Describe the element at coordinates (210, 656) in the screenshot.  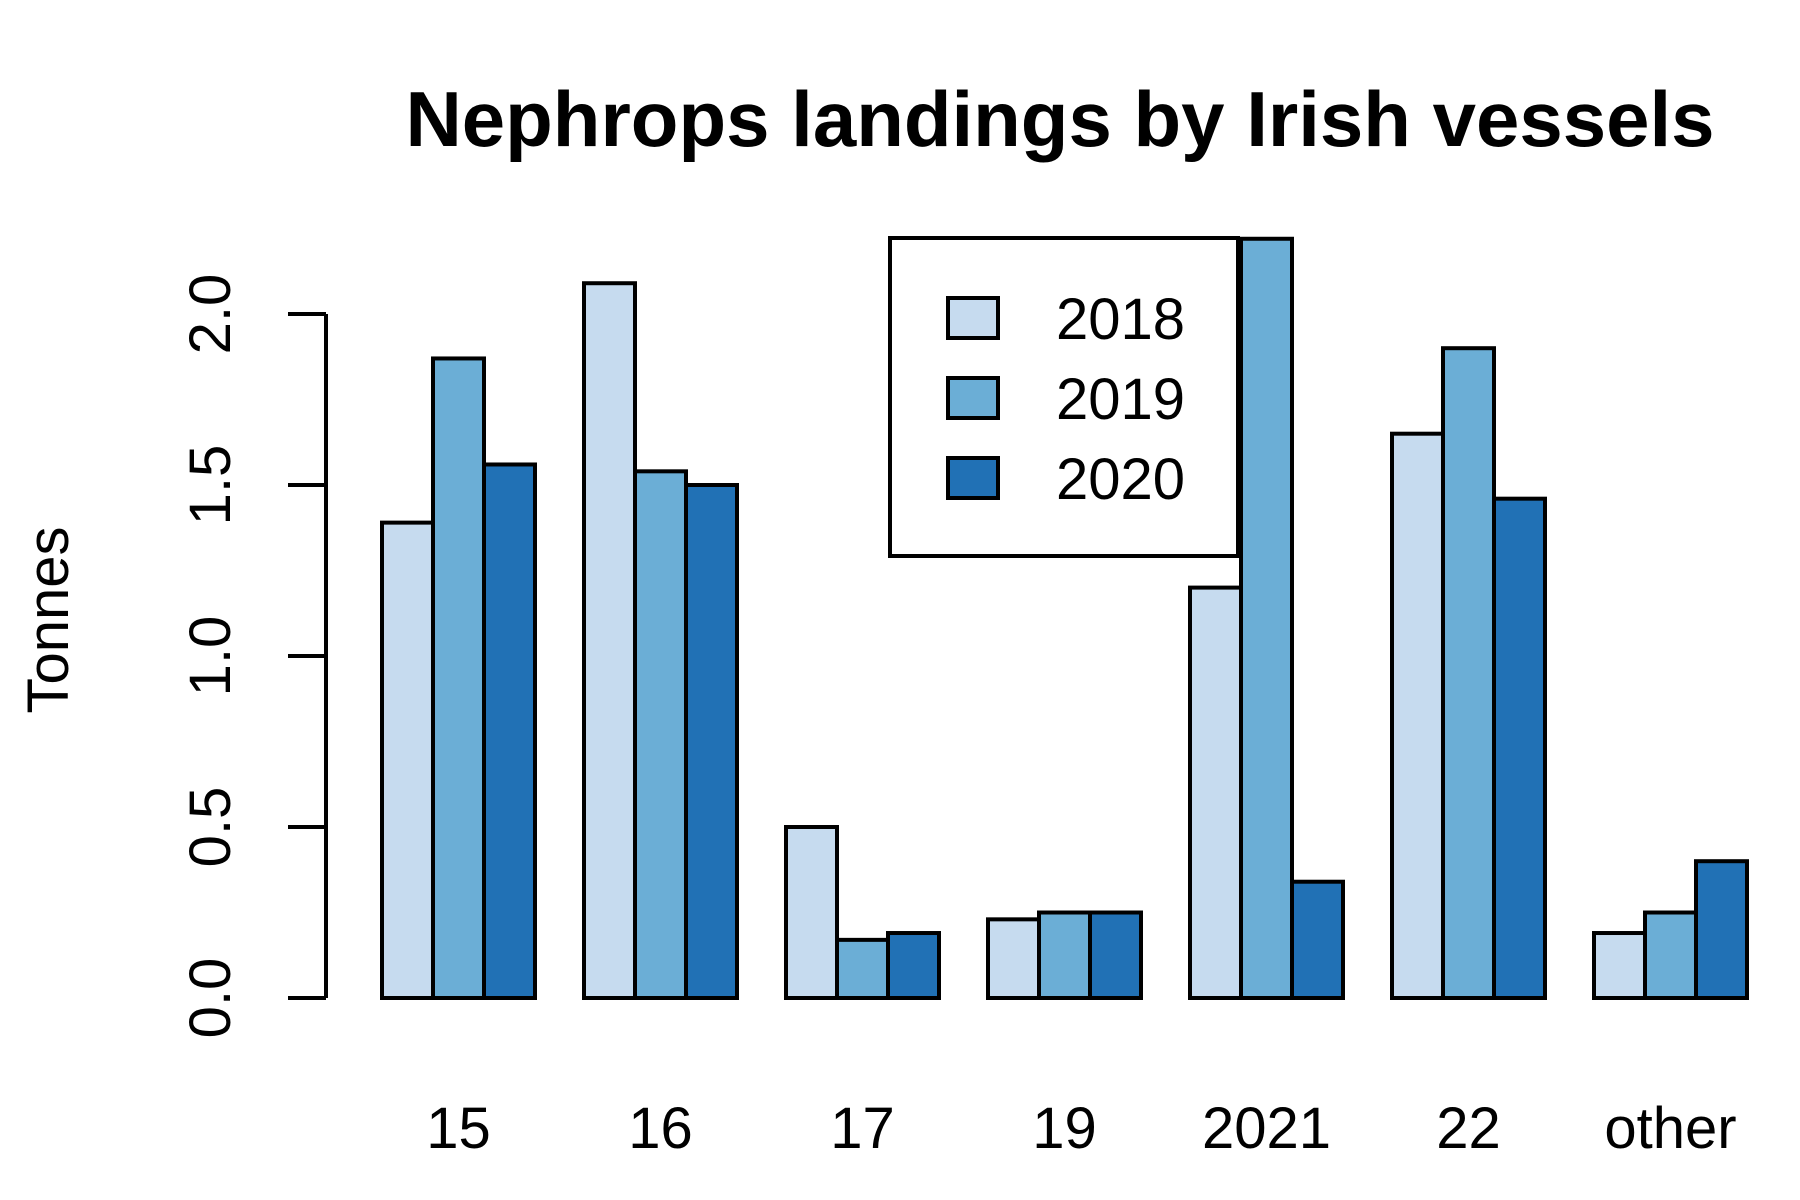
I see `y-tick-label: 1.0` at that location.